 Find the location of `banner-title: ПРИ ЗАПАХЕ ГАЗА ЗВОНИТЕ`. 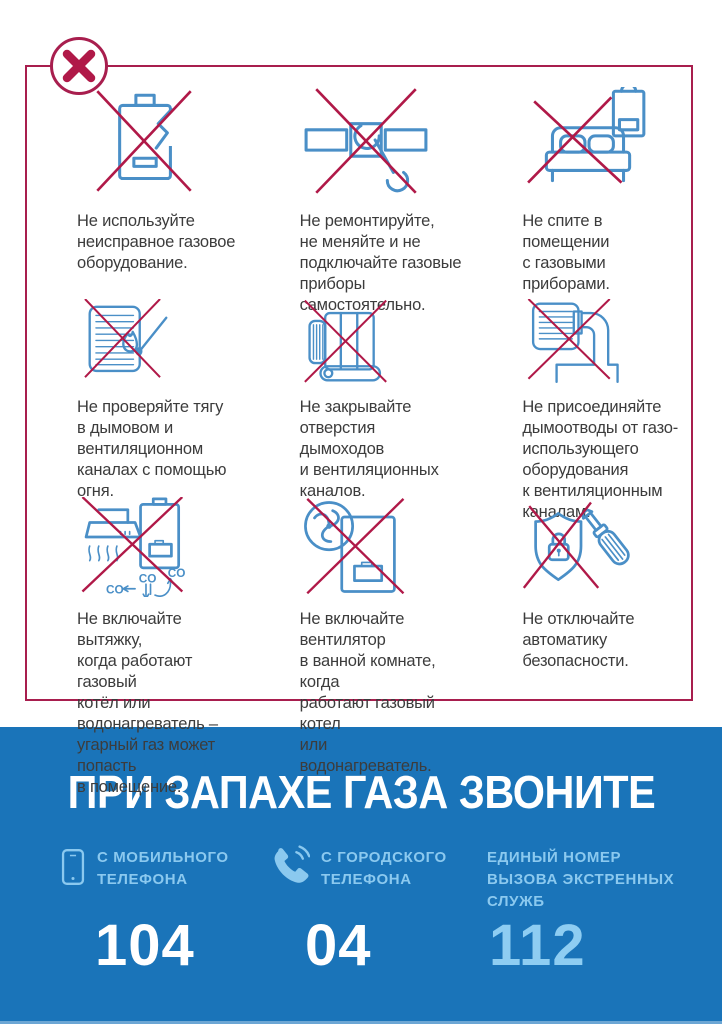

banner-title: ПРИ ЗАПАХЕ ГАЗА ЗВОНИТЕ is located at coordinates (361, 773).